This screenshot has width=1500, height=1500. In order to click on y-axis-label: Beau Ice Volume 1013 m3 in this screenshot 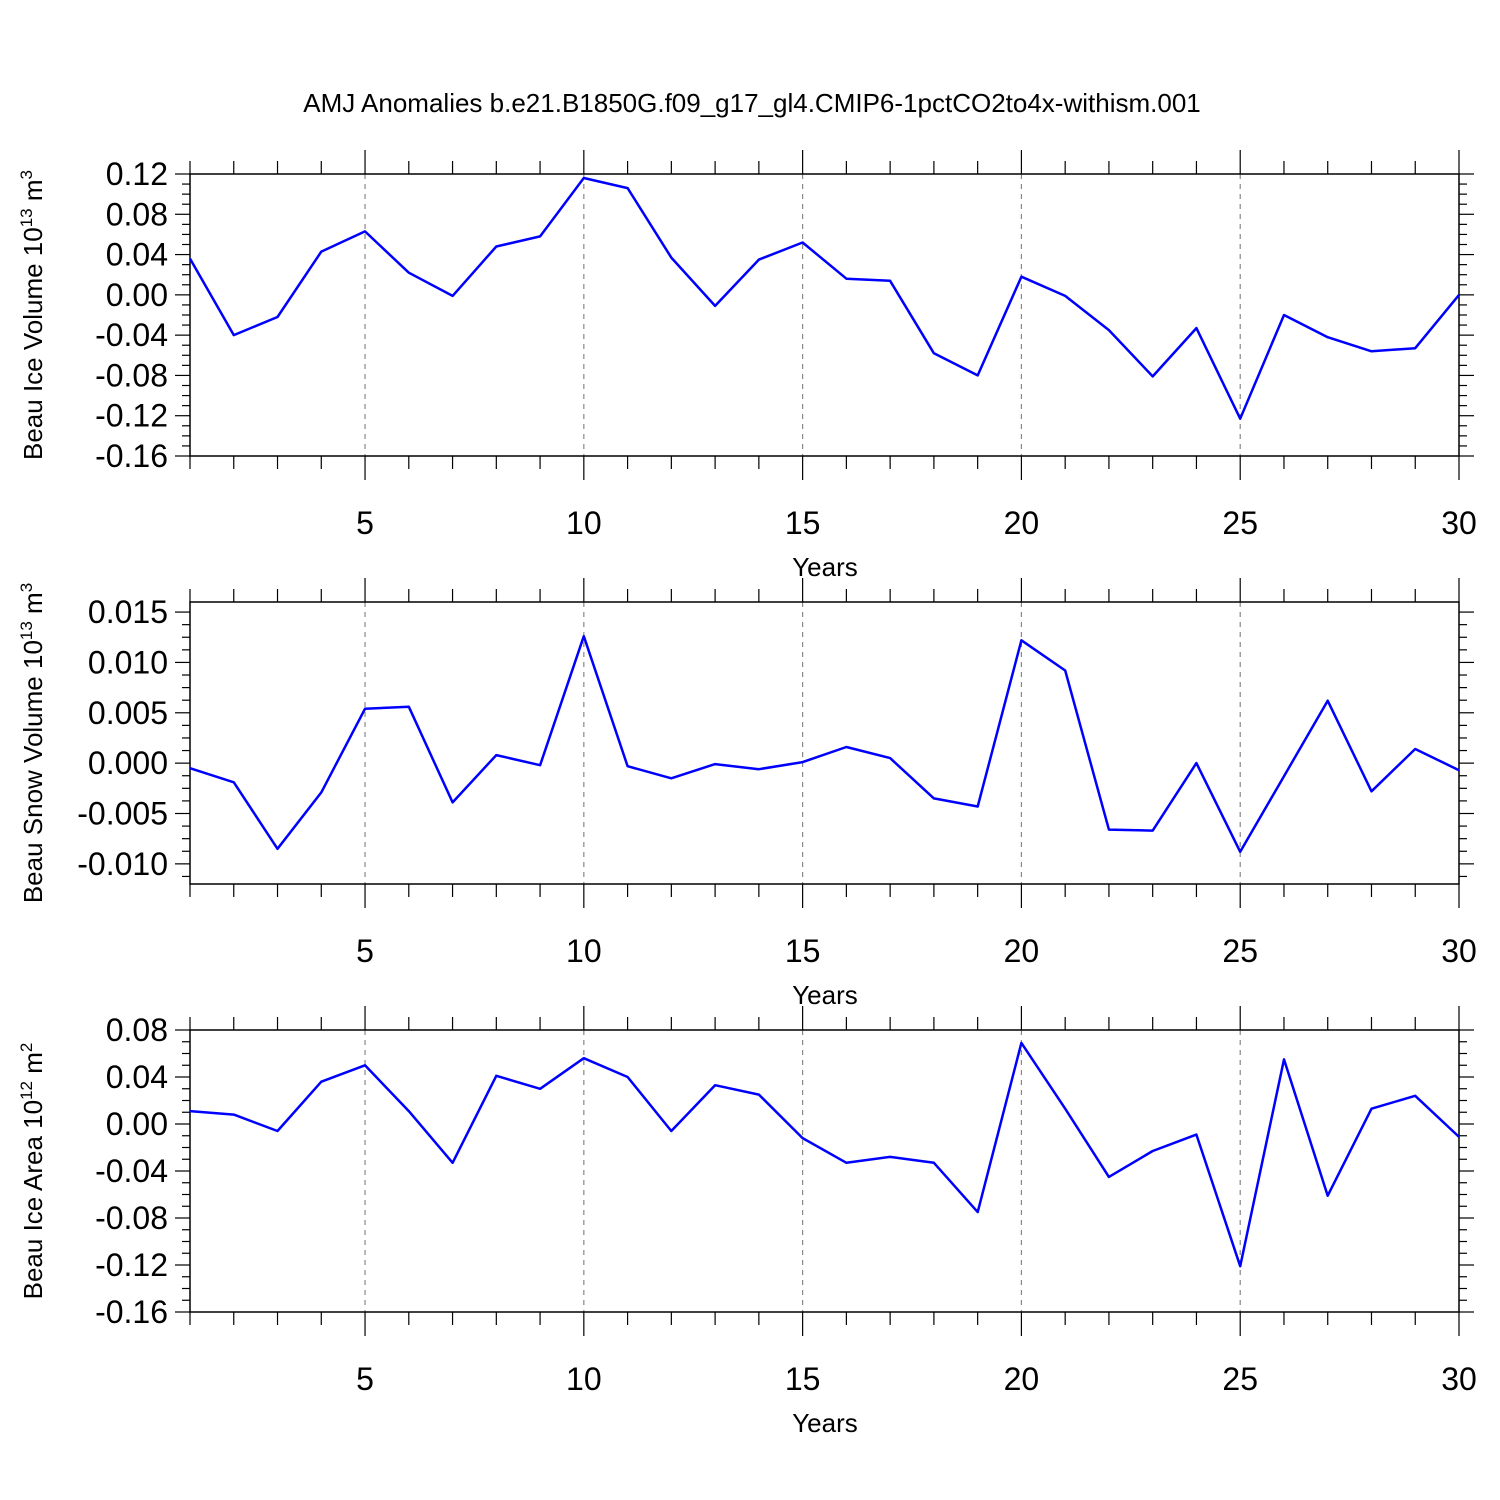, I will do `click(32, 315)`.